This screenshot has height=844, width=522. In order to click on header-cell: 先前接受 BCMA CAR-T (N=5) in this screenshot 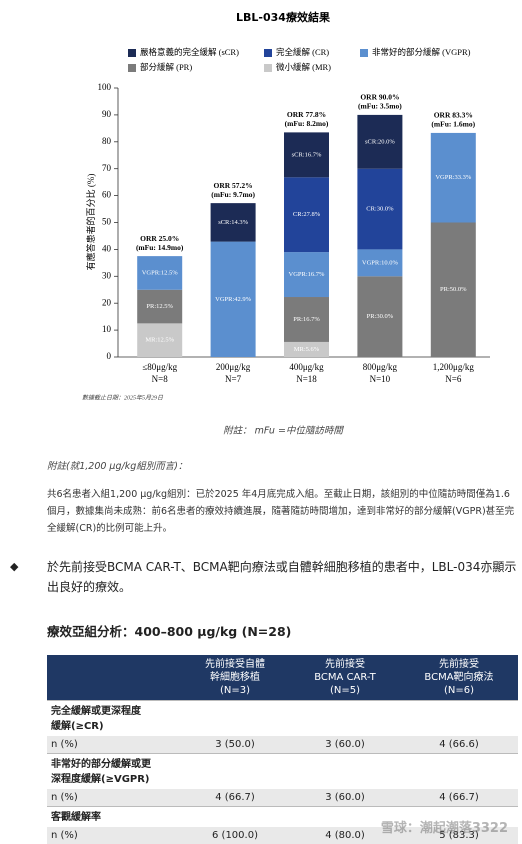, I will do `click(345, 678)`.